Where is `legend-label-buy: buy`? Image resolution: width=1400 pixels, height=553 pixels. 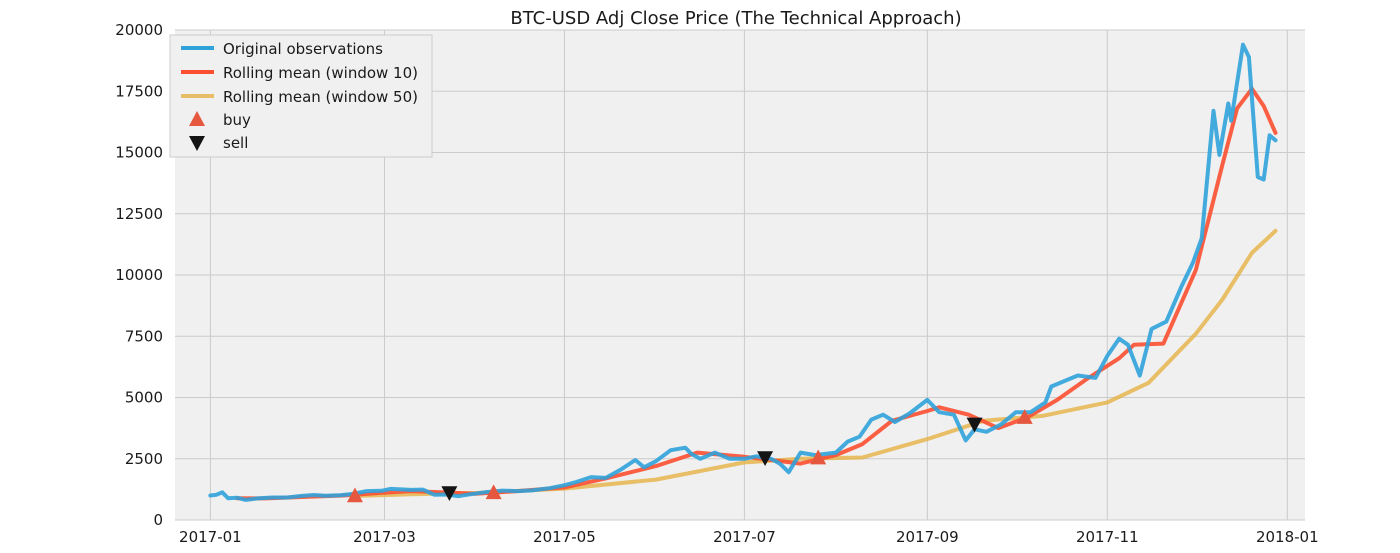 legend-label-buy: buy is located at coordinates (237, 120).